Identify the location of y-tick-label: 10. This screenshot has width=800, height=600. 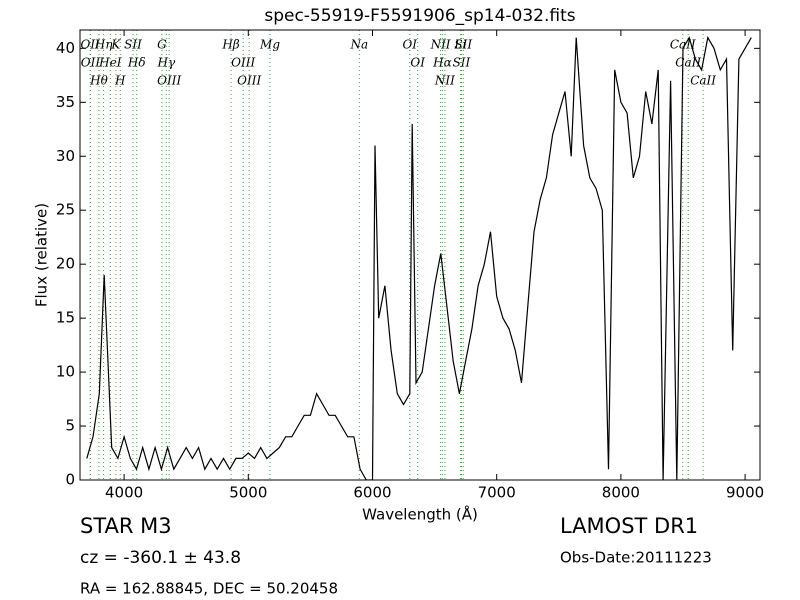
(65, 372).